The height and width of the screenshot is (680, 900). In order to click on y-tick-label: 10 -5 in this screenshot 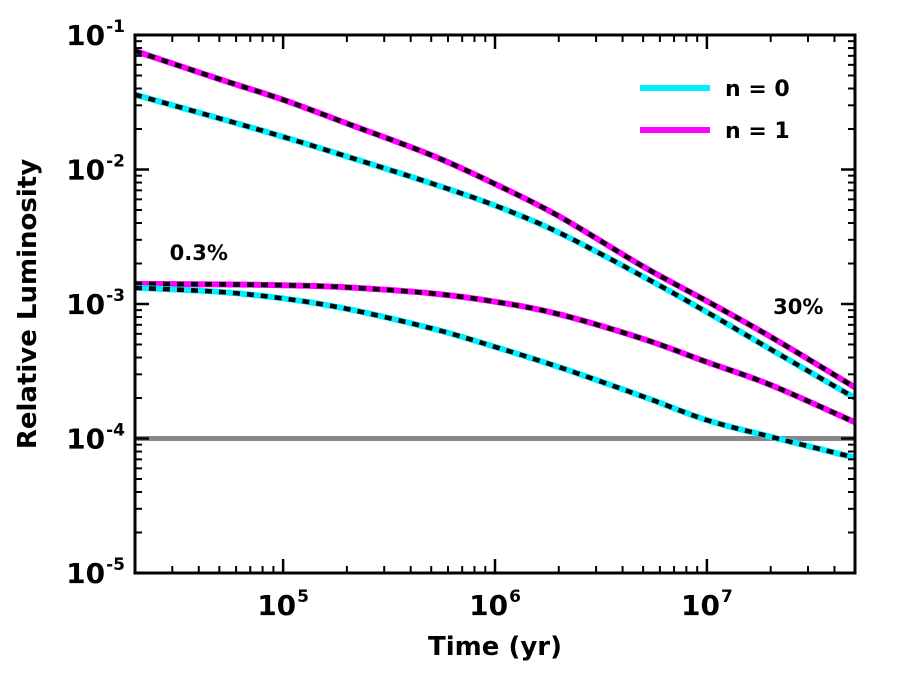, I will do `click(95, 572)`.